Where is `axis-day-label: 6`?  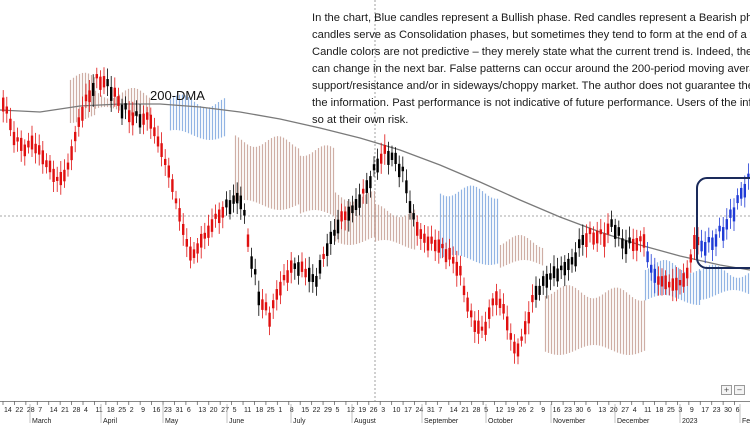 axis-day-label: 6 is located at coordinates (738, 410).